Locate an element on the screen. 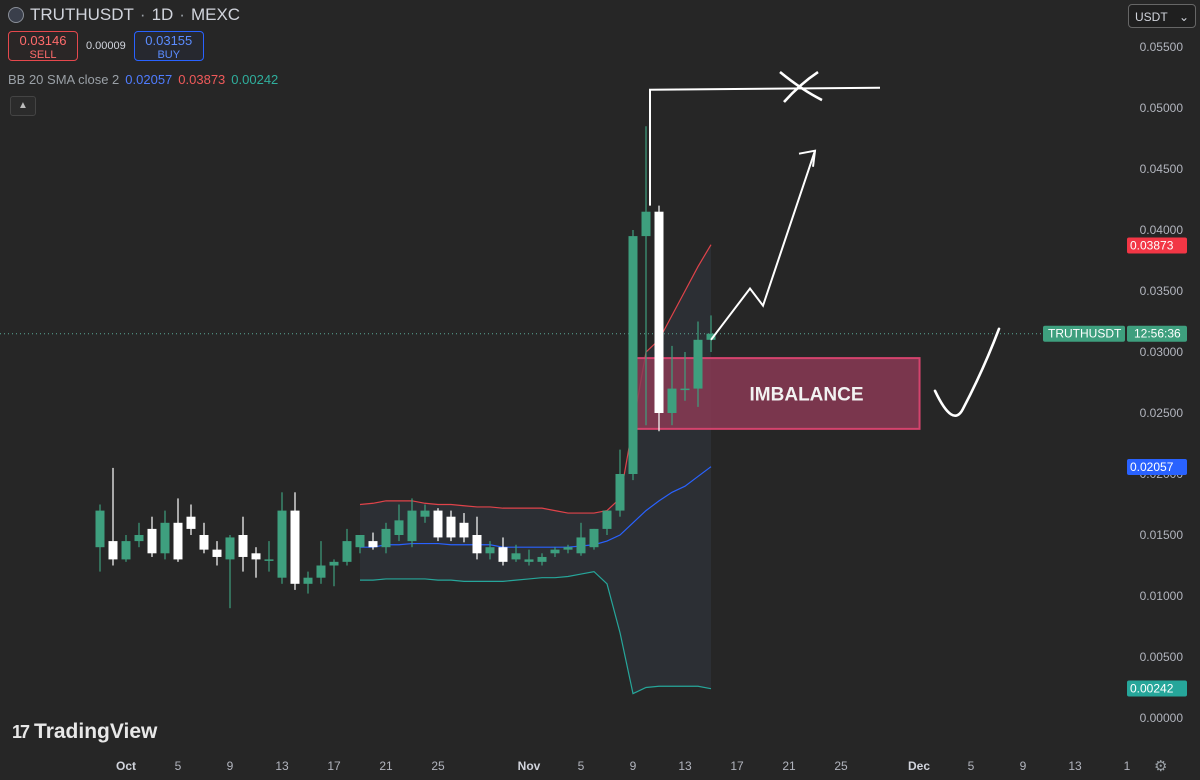 This screenshot has height=780, width=1200. x-tick-label: Nov is located at coordinates (529, 766).